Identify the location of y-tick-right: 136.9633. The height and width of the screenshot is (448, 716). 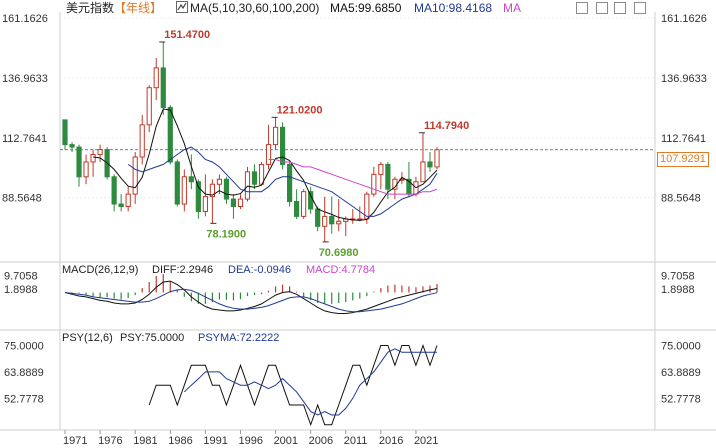
(684, 79).